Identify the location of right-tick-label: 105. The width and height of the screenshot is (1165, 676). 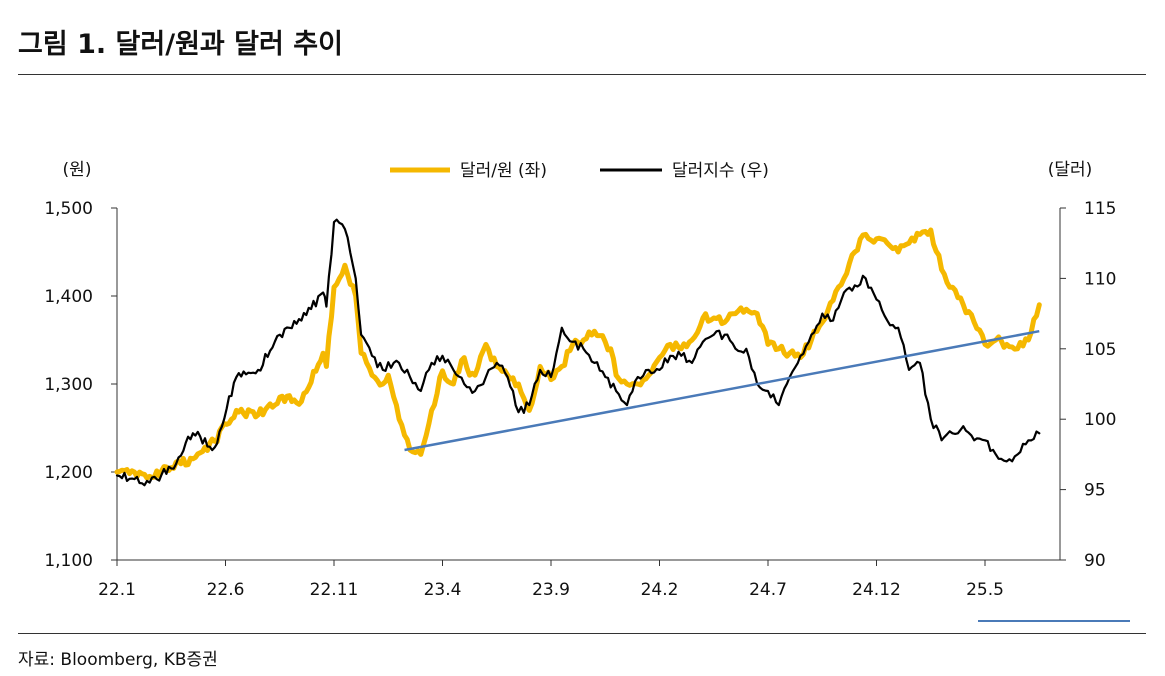
(1100, 350).